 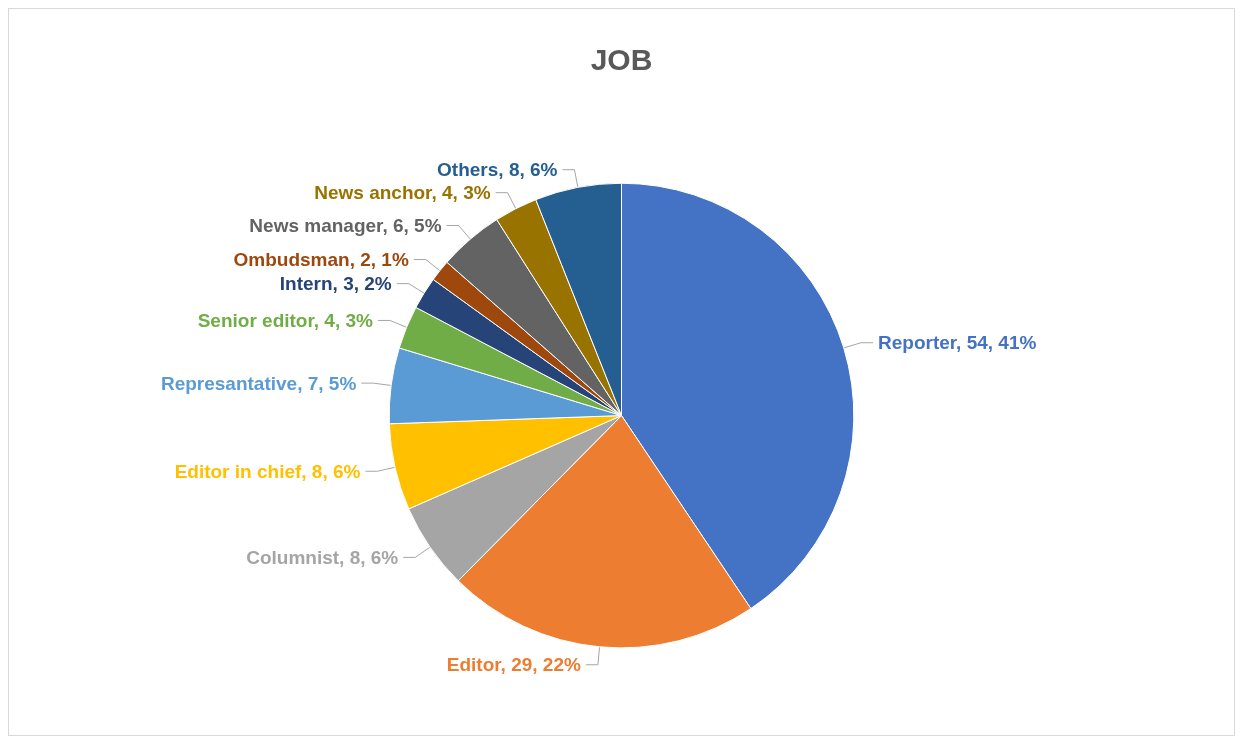 What do you see at coordinates (957, 343) in the screenshot?
I see `slice-label: Reporter, 54, 41%` at bounding box center [957, 343].